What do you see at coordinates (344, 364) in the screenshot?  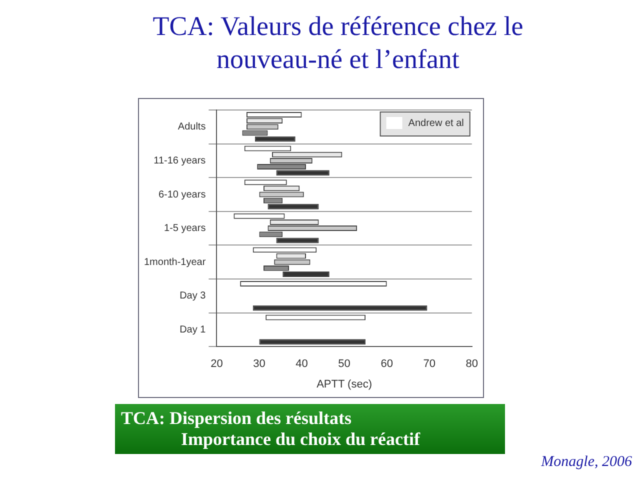 I see `x-tick-label: 50` at bounding box center [344, 364].